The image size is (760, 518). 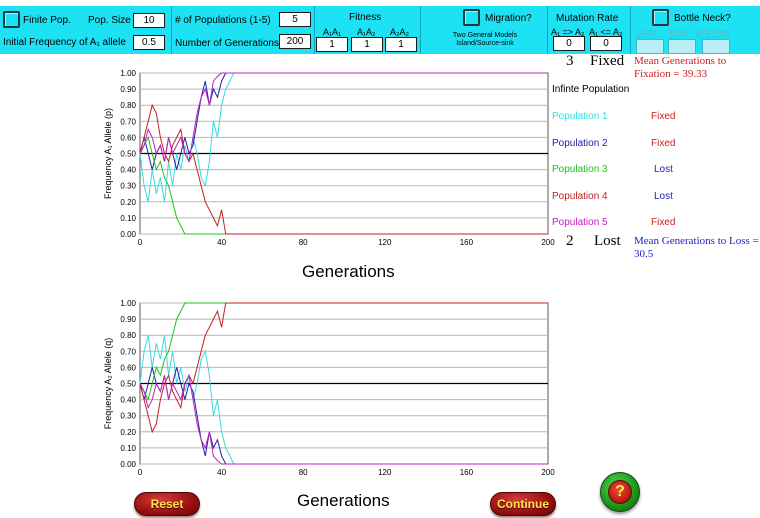 What do you see at coordinates (663, 116) in the screenshot?
I see `legend-status-1: Fixed` at bounding box center [663, 116].